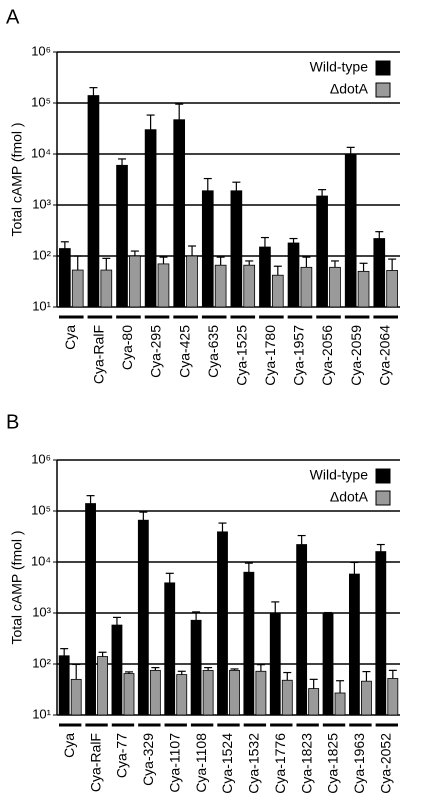  I want to click on x-tick-label: Cya-1107, so click(174, 763).